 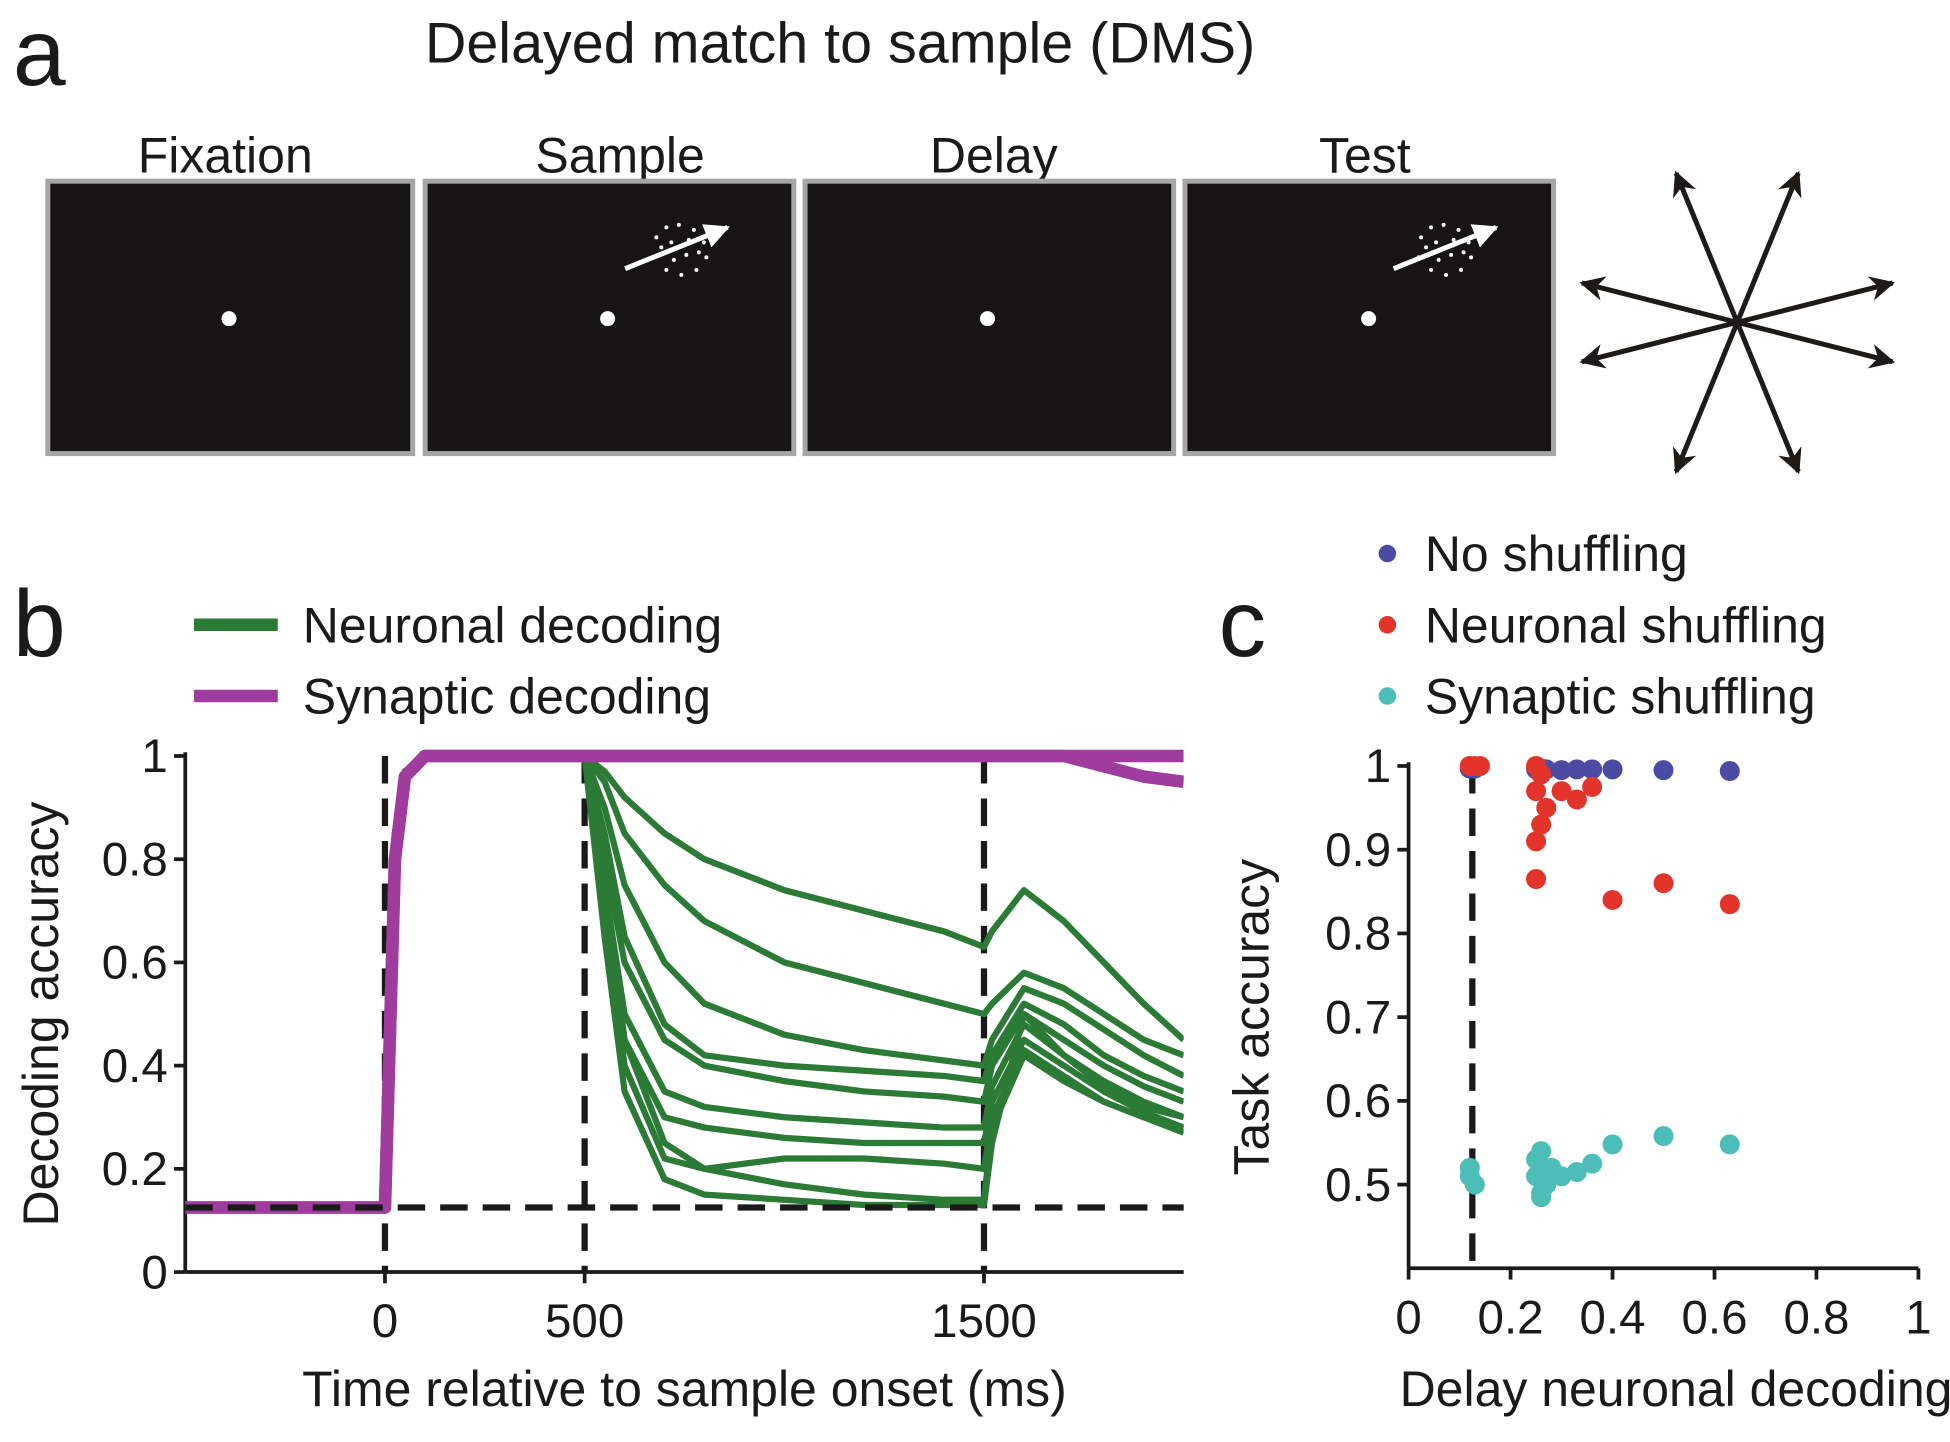 I want to click on frame-label: Fixation, so click(x=225, y=155).